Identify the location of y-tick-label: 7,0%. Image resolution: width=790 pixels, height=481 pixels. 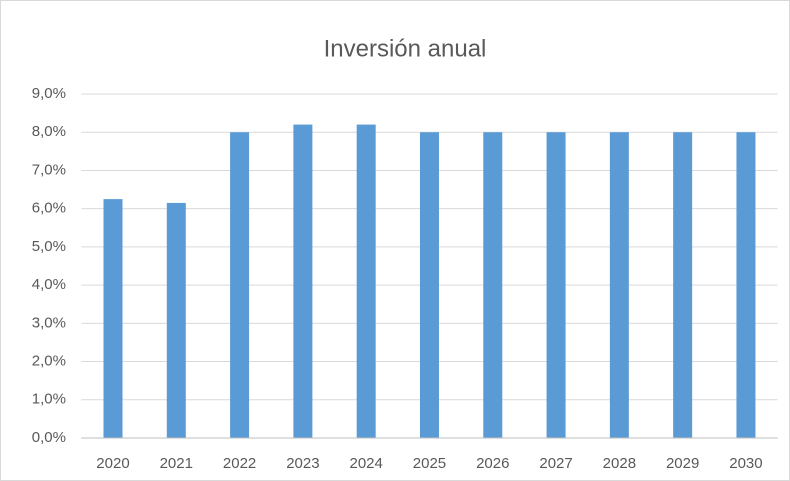
(49, 169).